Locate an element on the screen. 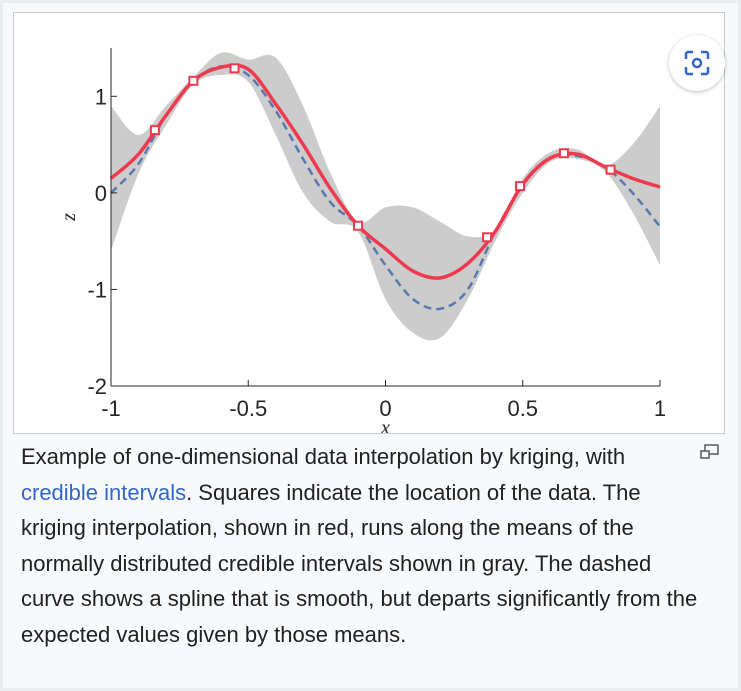 The image size is (741, 691). y-tick-label: -1 is located at coordinates (97, 289).